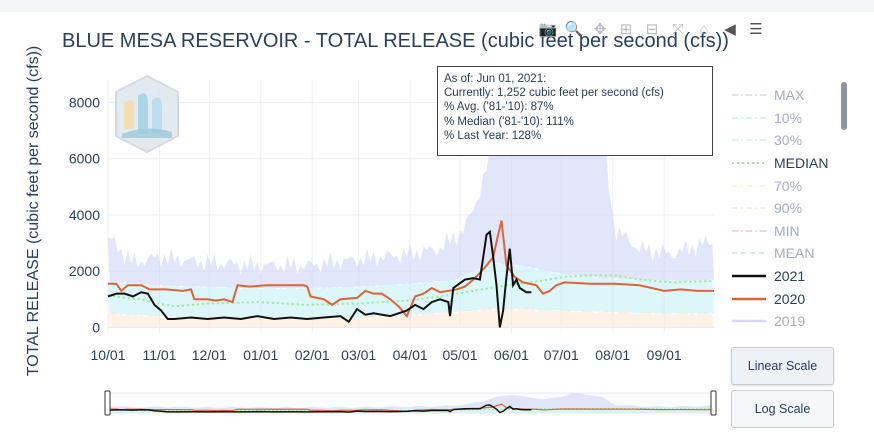  What do you see at coordinates (664, 355) in the screenshot?
I see `x-tick-label: 09/01` at bounding box center [664, 355].